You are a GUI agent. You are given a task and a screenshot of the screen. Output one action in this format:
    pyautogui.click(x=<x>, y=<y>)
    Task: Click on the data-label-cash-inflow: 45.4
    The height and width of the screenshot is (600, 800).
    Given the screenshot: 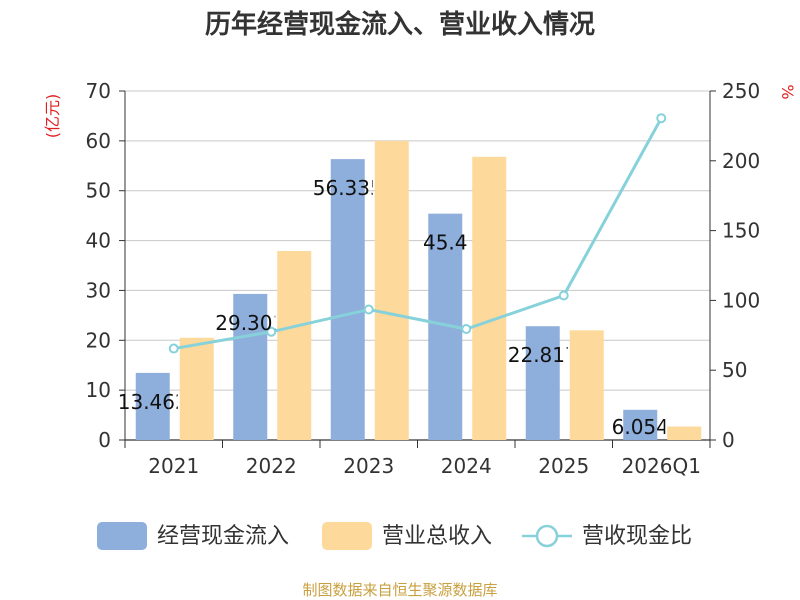 What is the action you would take?
    pyautogui.click(x=445, y=243)
    